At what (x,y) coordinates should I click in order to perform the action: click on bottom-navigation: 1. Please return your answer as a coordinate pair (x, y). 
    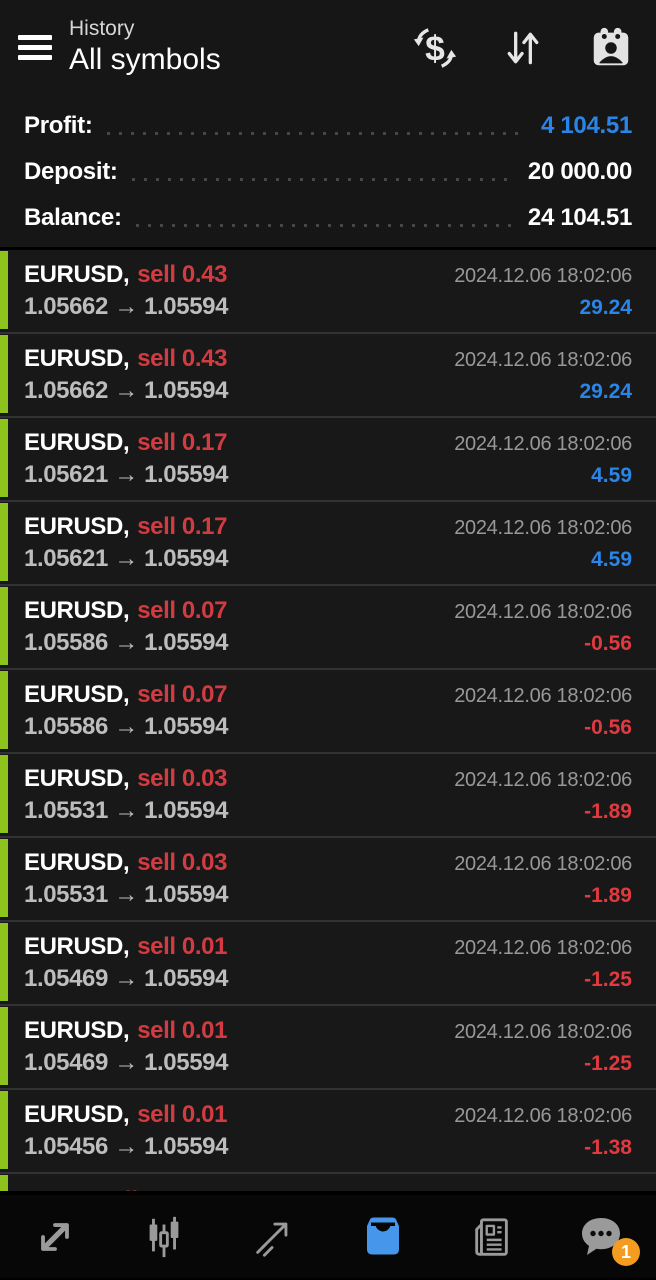
    Looking at the image, I should click on (328, 1236).